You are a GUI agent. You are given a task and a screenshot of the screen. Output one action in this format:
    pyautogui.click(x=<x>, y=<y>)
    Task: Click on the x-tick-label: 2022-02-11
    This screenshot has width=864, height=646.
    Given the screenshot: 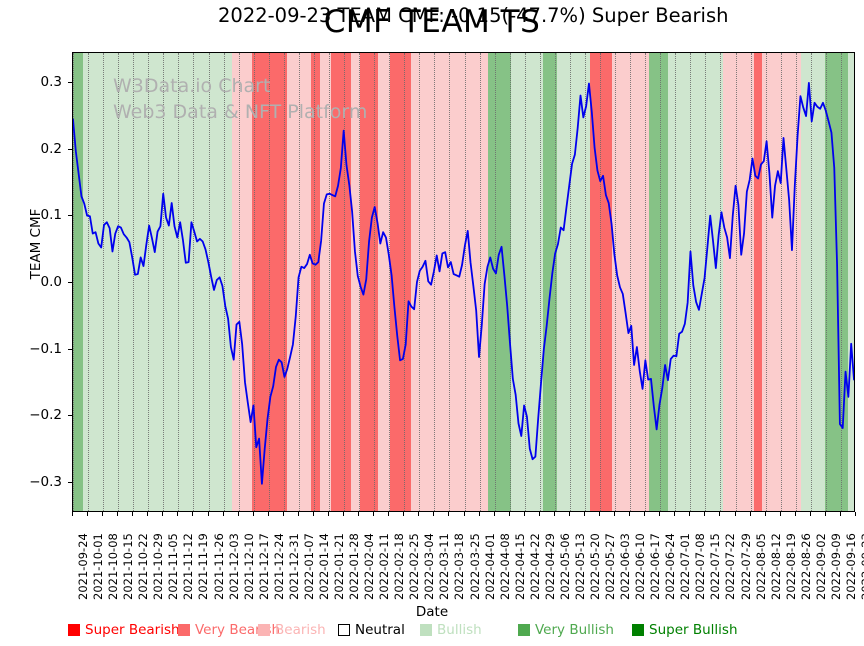 What is the action you would take?
    pyautogui.click(x=384, y=566)
    